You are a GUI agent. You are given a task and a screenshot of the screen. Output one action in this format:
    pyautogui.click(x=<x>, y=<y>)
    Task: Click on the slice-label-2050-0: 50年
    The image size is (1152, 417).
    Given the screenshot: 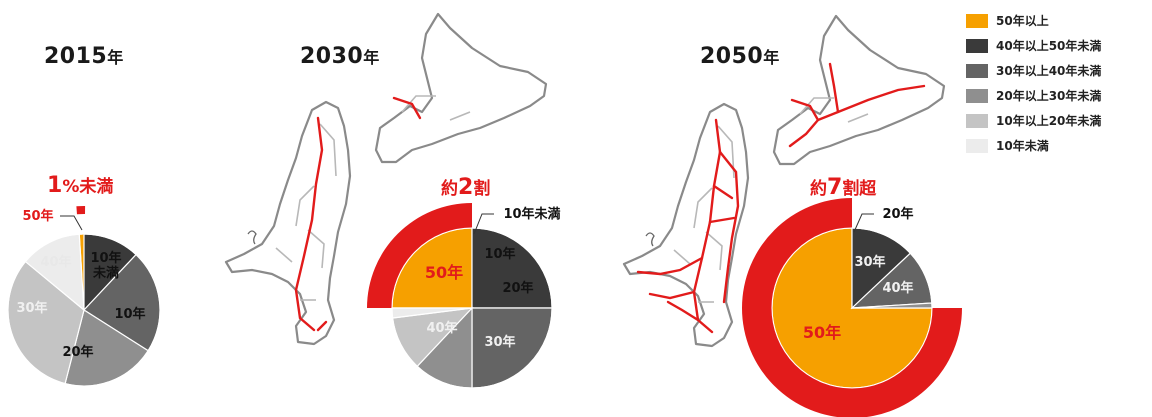 What is the action you would take?
    pyautogui.click(x=822, y=332)
    